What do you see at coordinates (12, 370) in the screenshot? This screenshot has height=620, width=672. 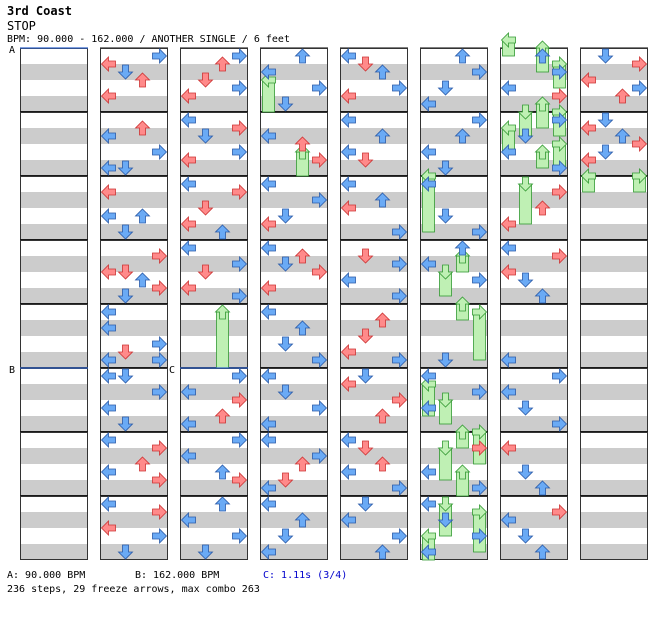 I see `marker-b: B` at bounding box center [12, 370].